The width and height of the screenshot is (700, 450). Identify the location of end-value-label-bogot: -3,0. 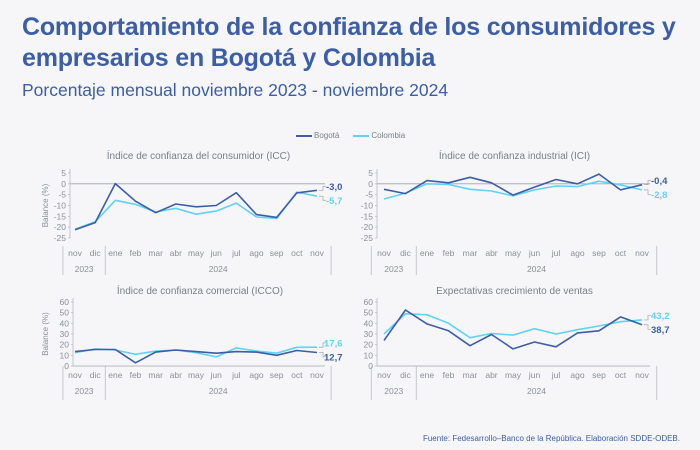
(334, 187).